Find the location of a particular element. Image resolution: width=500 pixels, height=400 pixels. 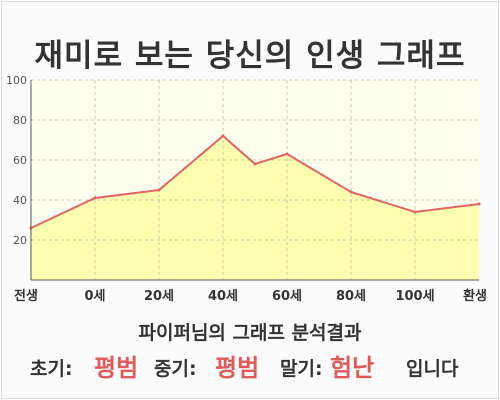

late-value: 험난 is located at coordinates (352, 368).